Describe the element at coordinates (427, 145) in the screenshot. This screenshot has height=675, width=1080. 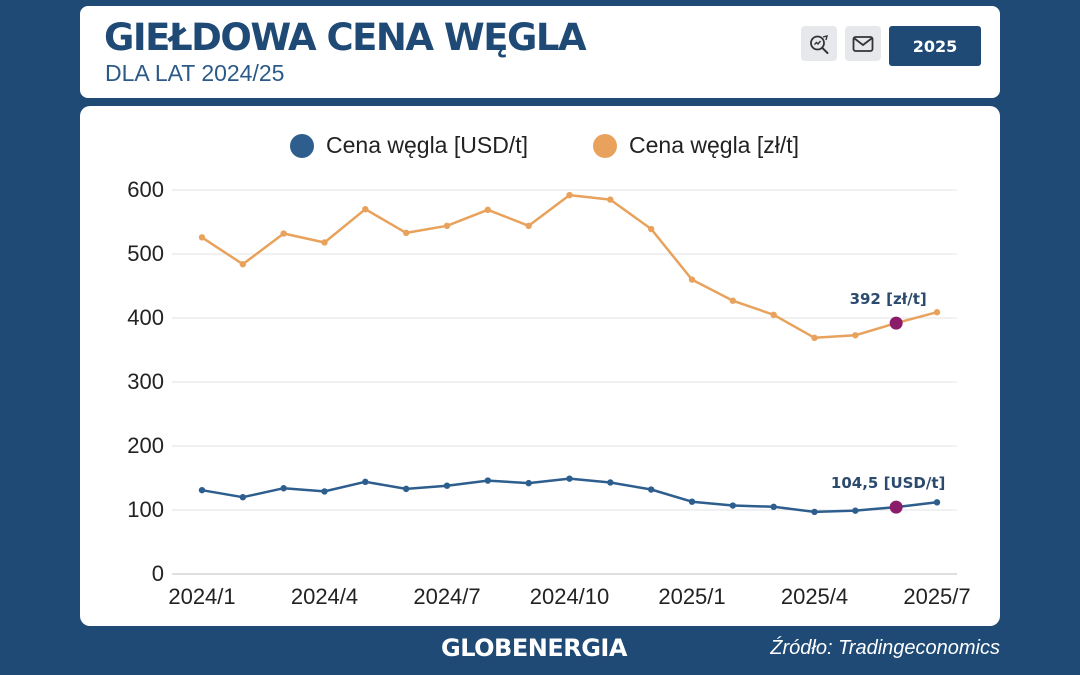
I see `legend-label: Cena węgla [USD/t]` at that location.